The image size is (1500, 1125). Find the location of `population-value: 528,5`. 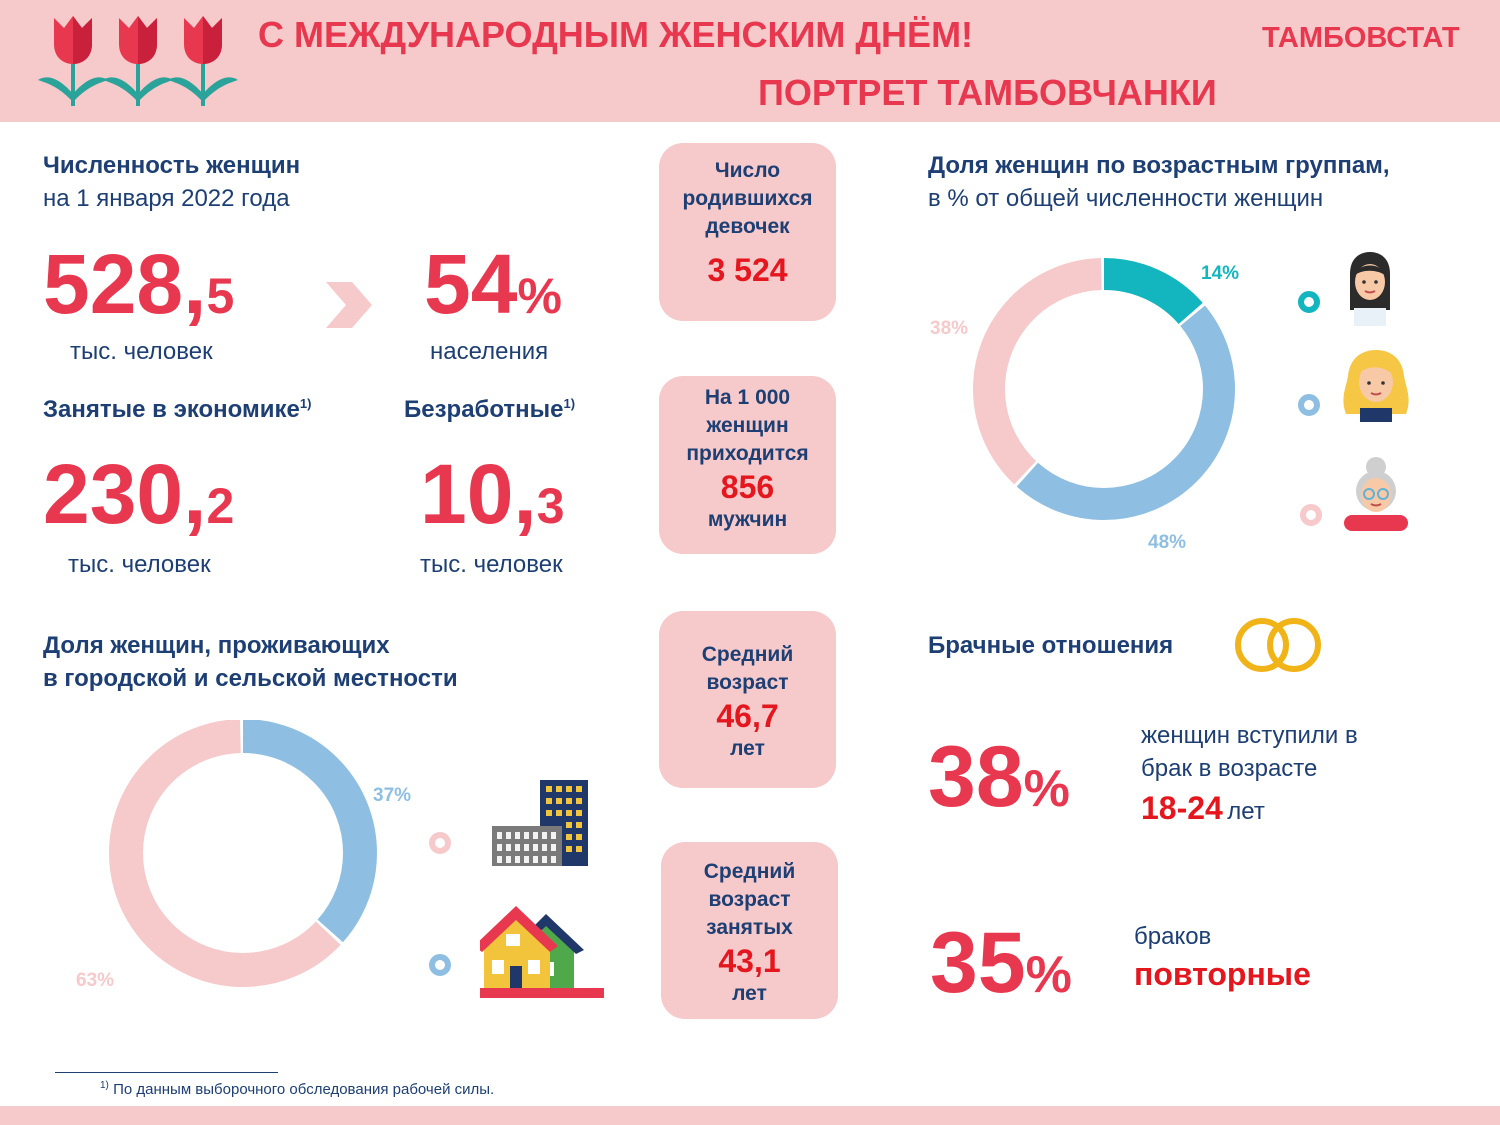

population-value: 528,5 is located at coordinates (139, 284).